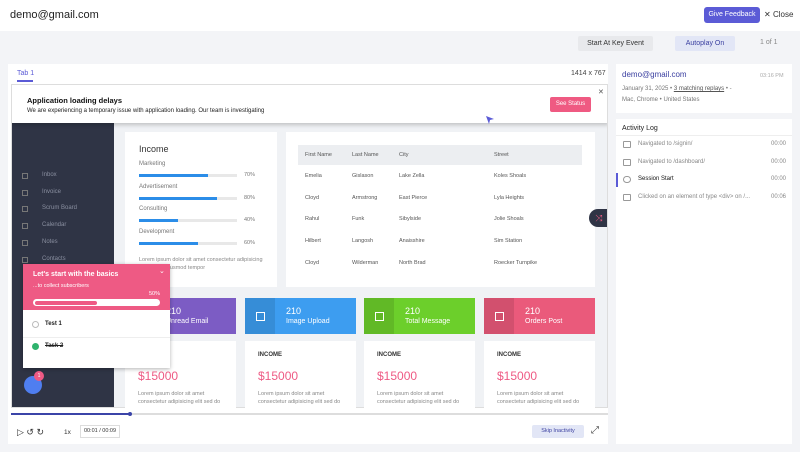  Describe the element at coordinates (732, 15) in the screenshot. I see `feedback-button: Give Feedback` at that location.